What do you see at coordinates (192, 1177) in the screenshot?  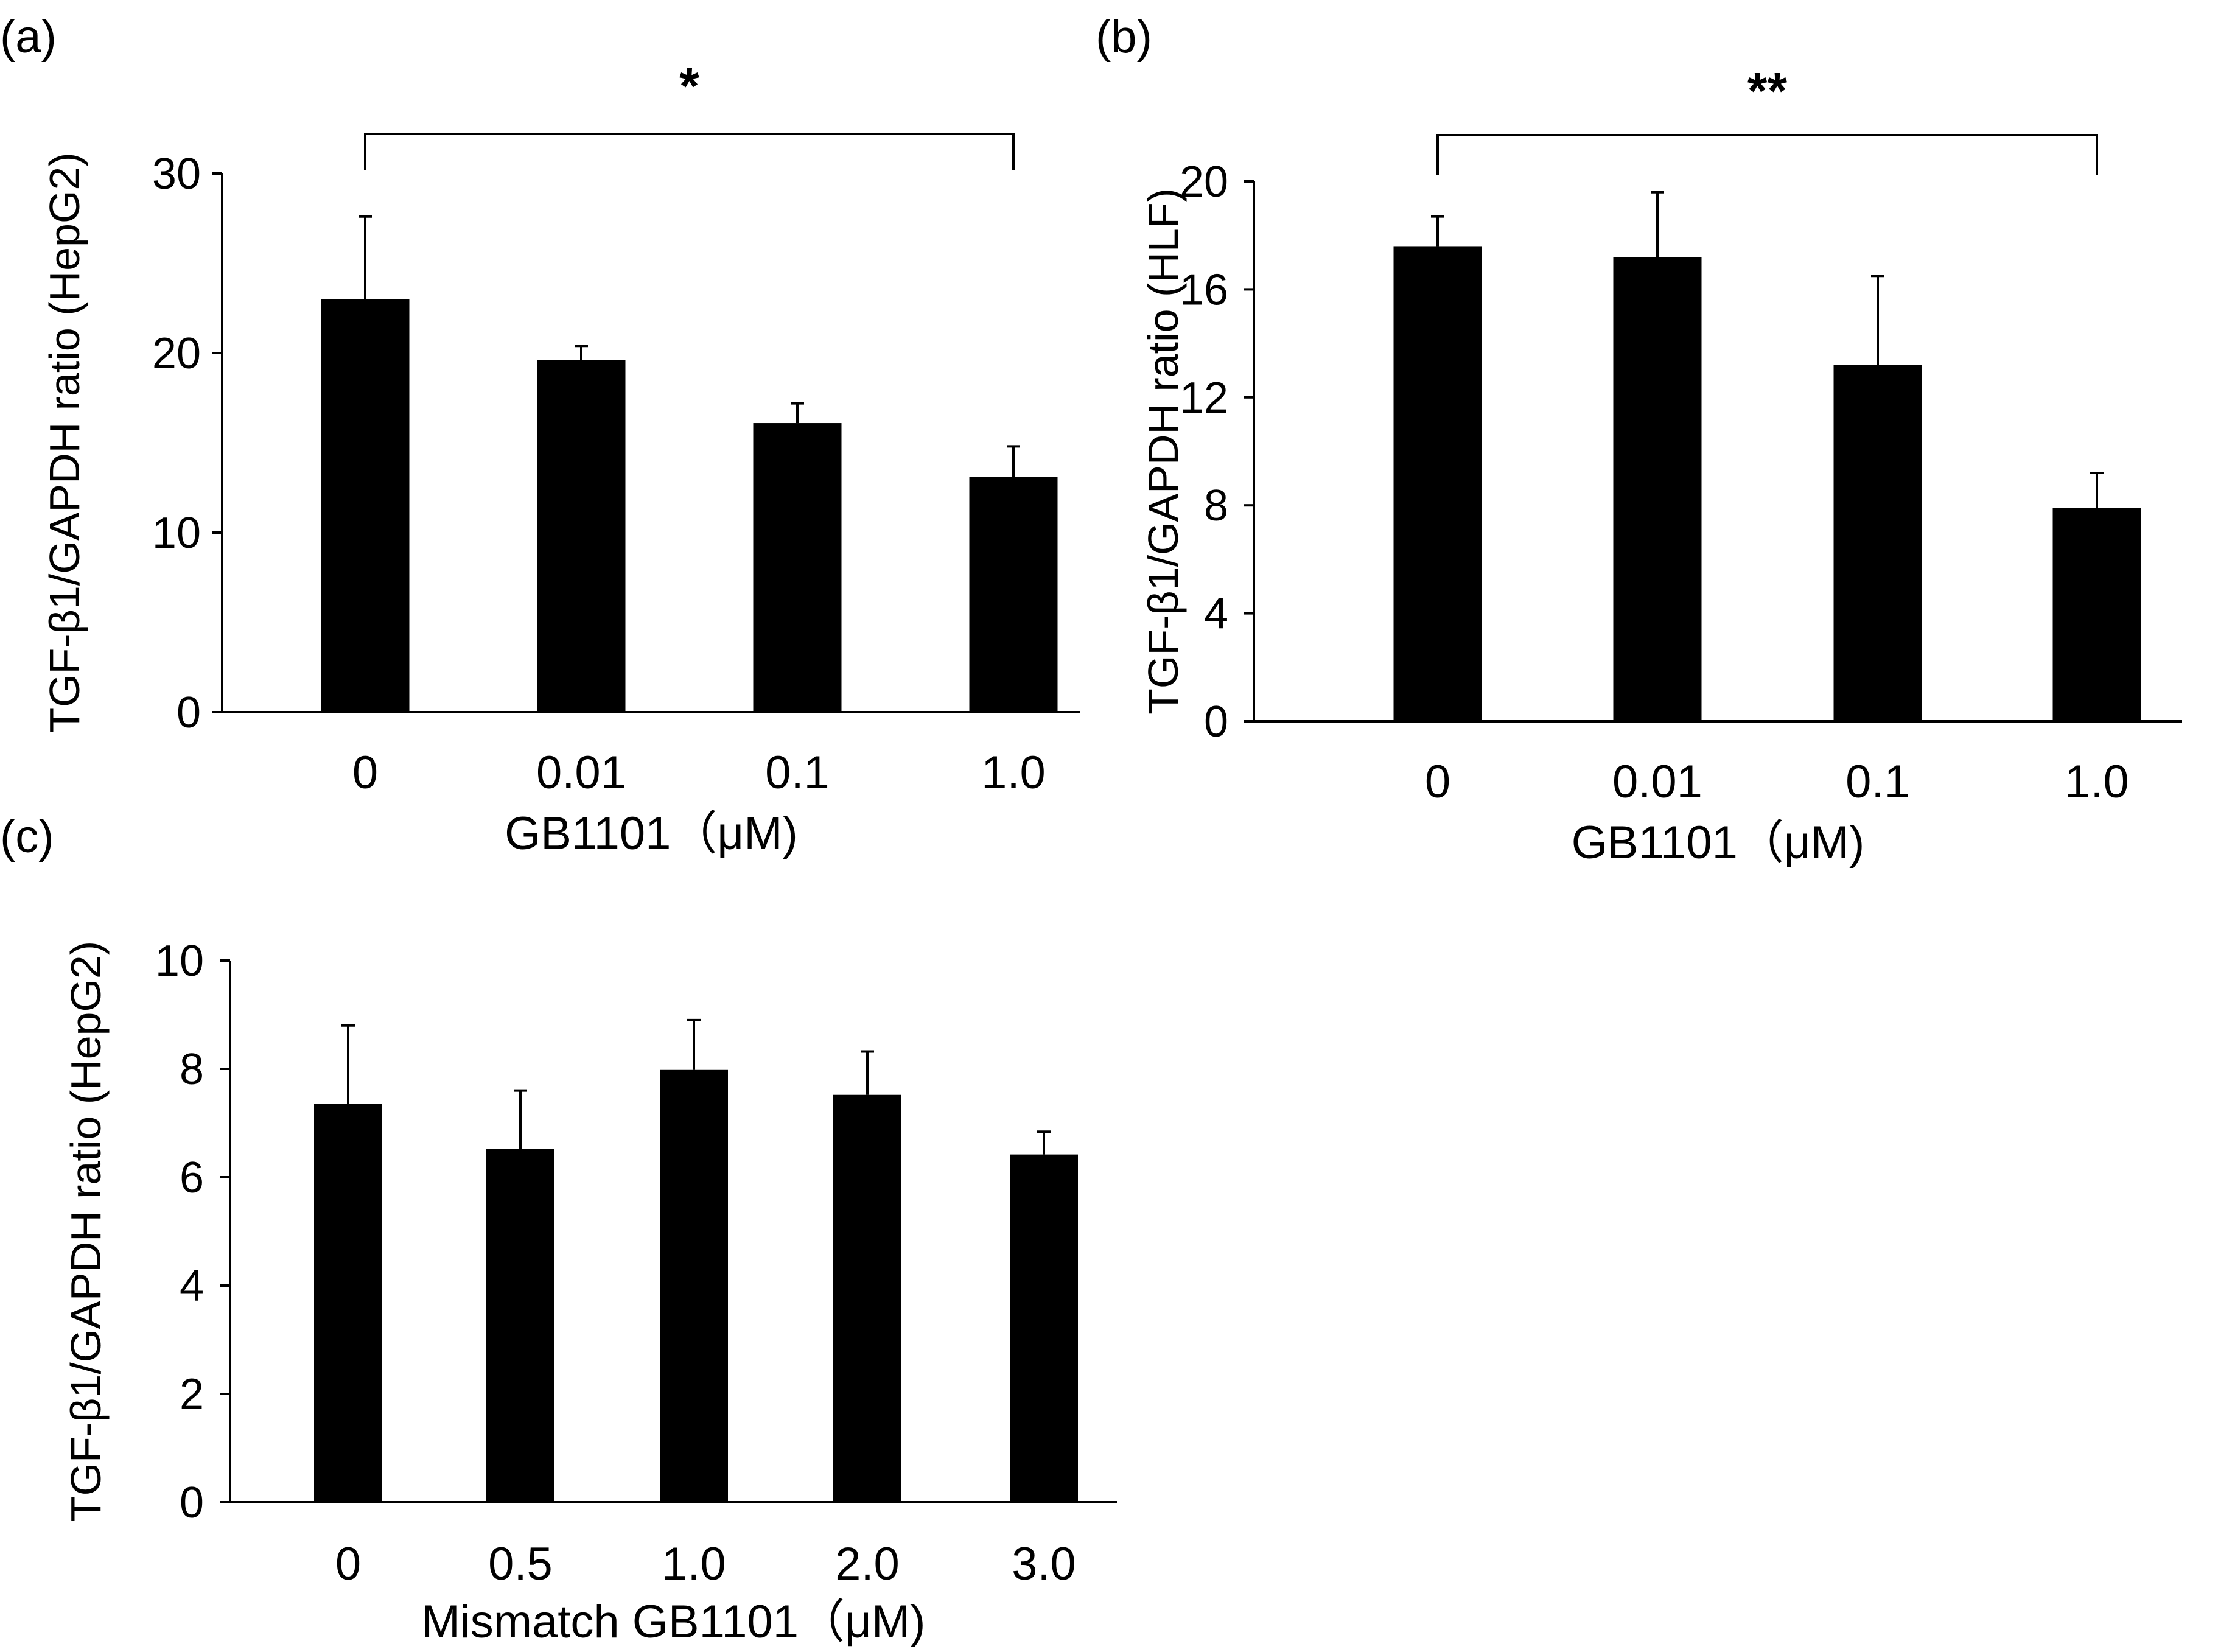 I see `y-tick-label: 6` at bounding box center [192, 1177].